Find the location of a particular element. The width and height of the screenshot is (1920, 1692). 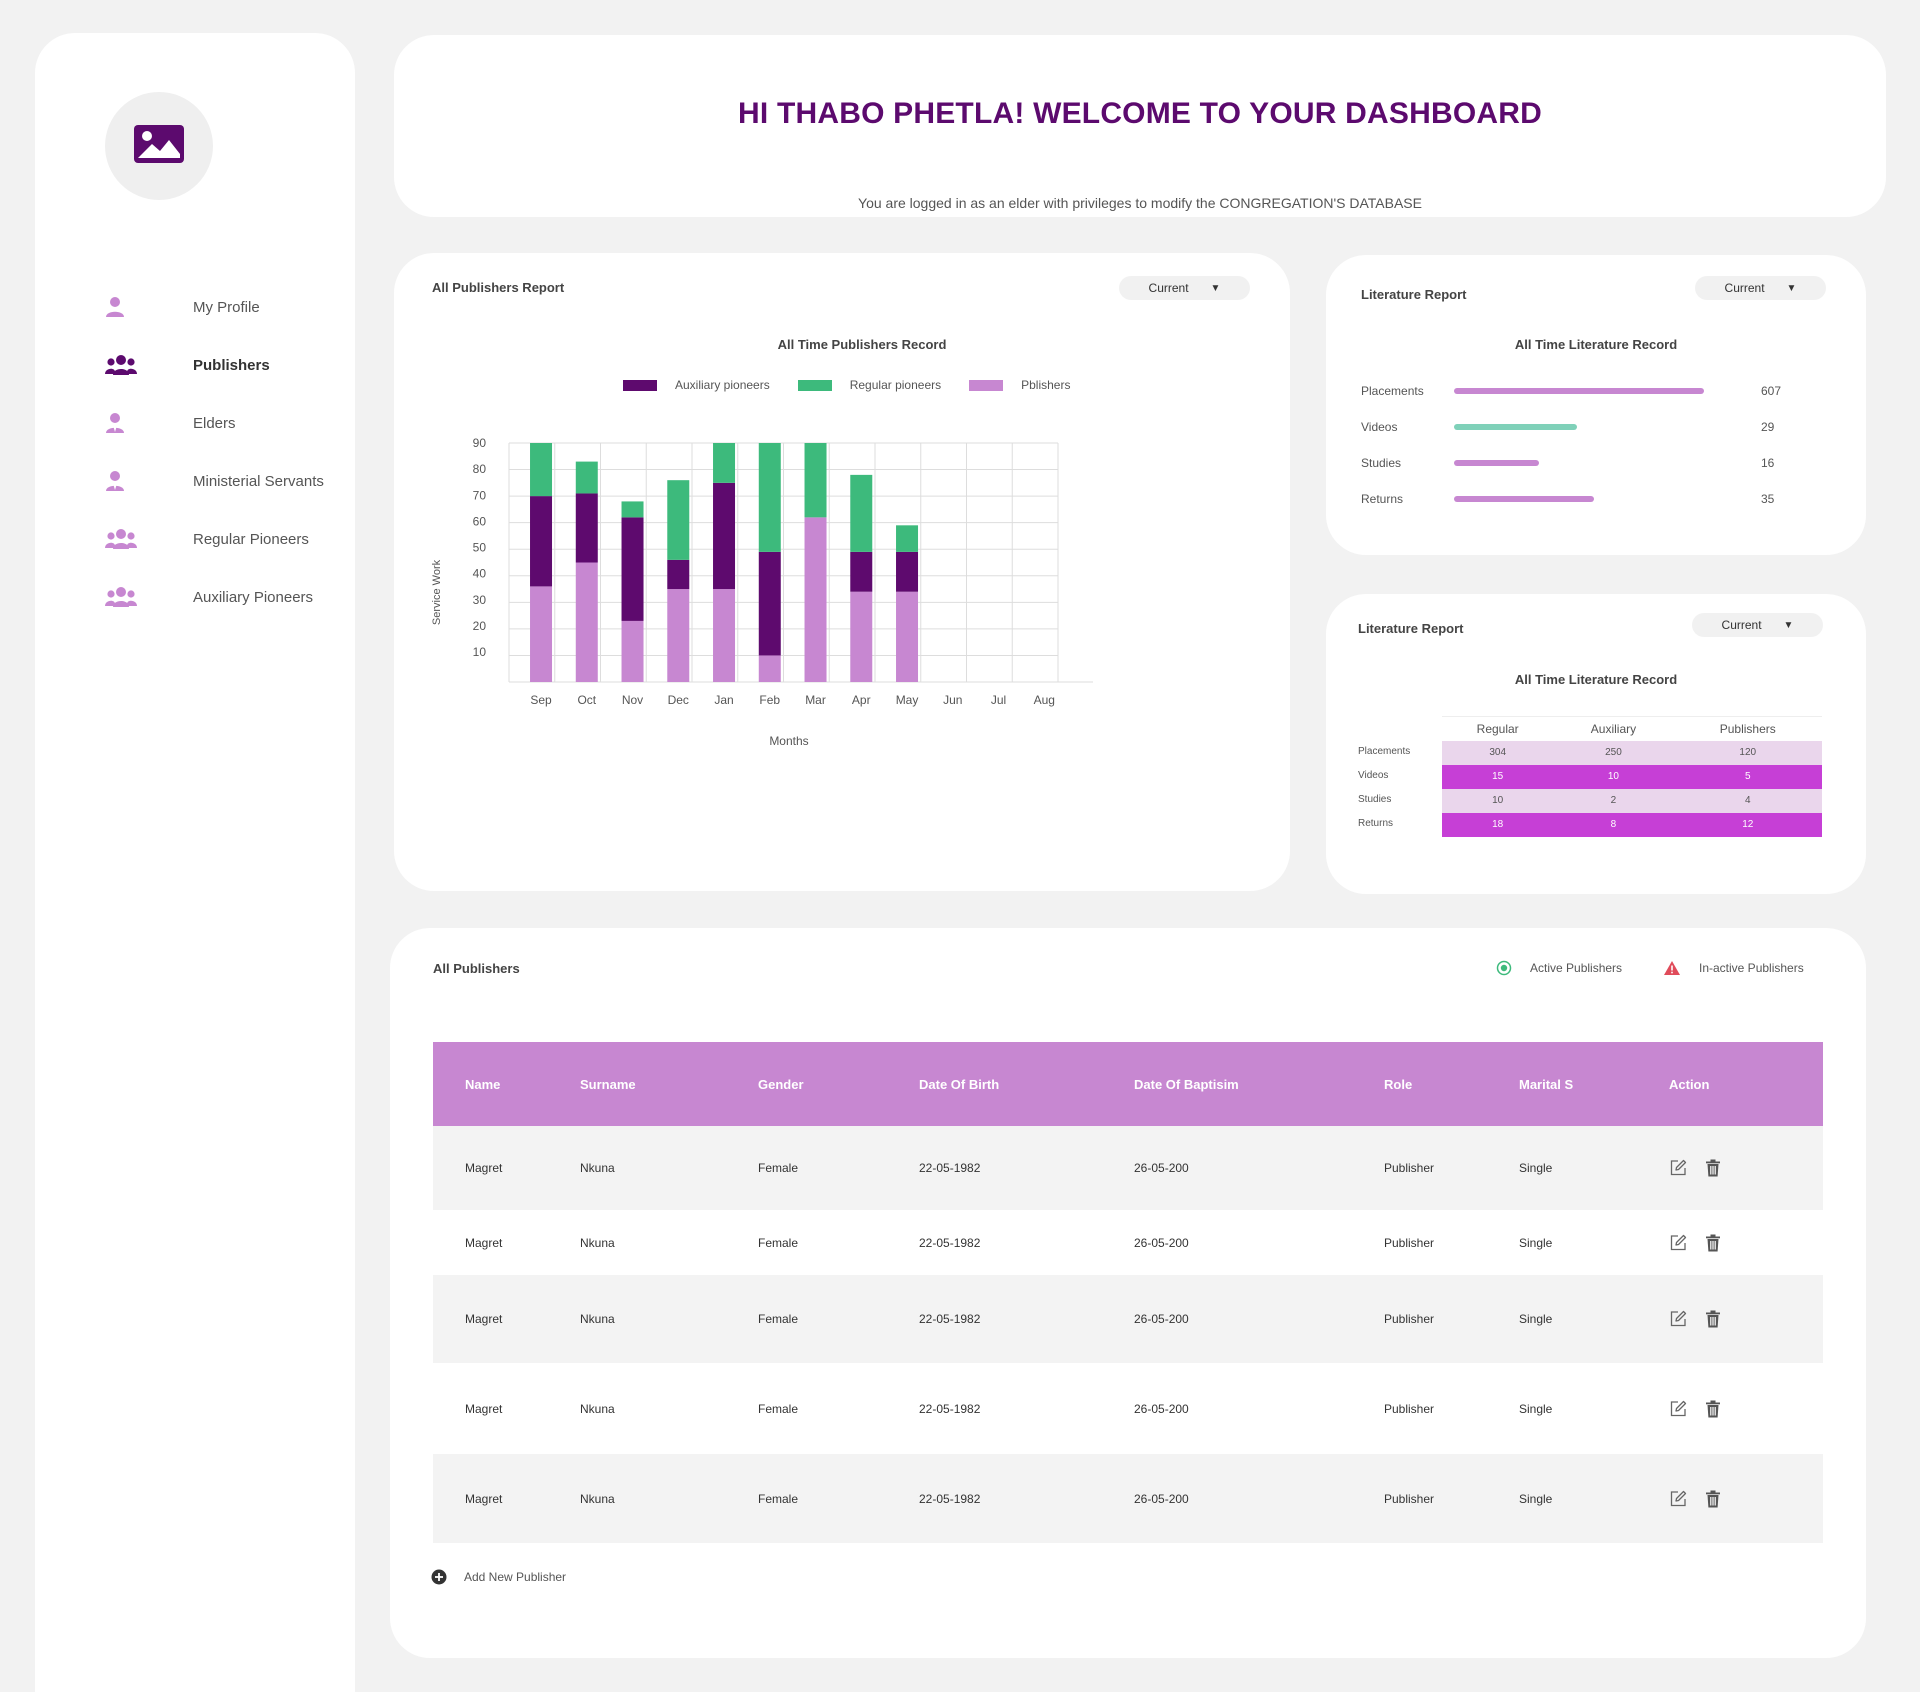

literature-row-labels: Placements Videos Studies Returns is located at coordinates (1384, 788).